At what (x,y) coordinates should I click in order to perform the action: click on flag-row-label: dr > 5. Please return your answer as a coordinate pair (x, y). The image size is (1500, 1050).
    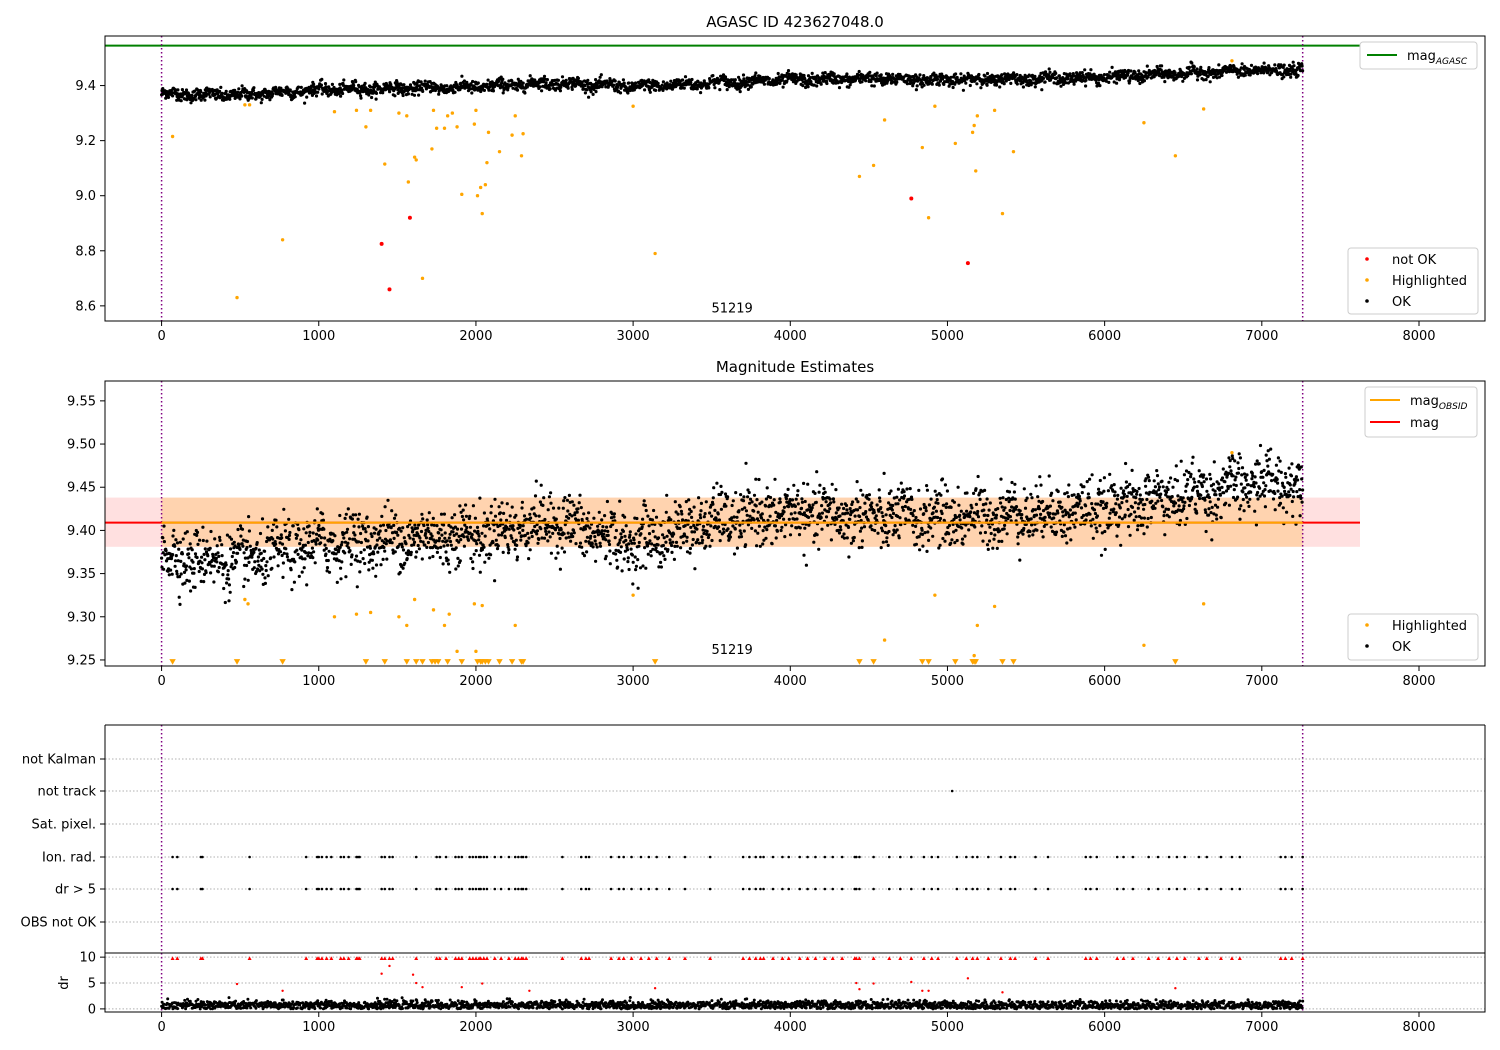
    Looking at the image, I should click on (75, 890).